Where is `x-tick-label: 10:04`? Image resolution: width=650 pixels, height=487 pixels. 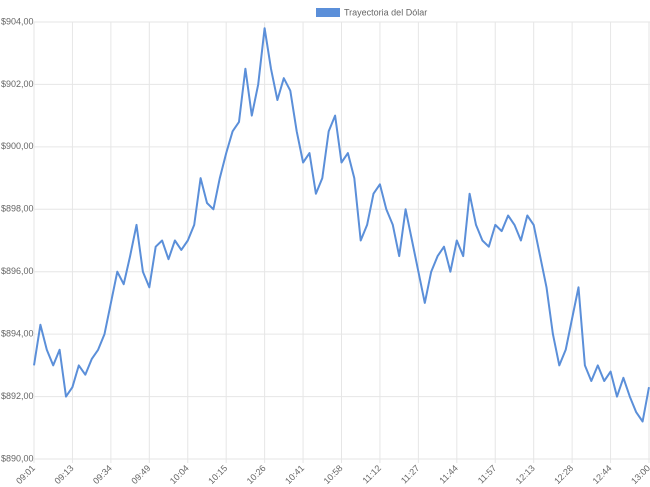 x-tick-label: 10:04 is located at coordinates (179, 474).